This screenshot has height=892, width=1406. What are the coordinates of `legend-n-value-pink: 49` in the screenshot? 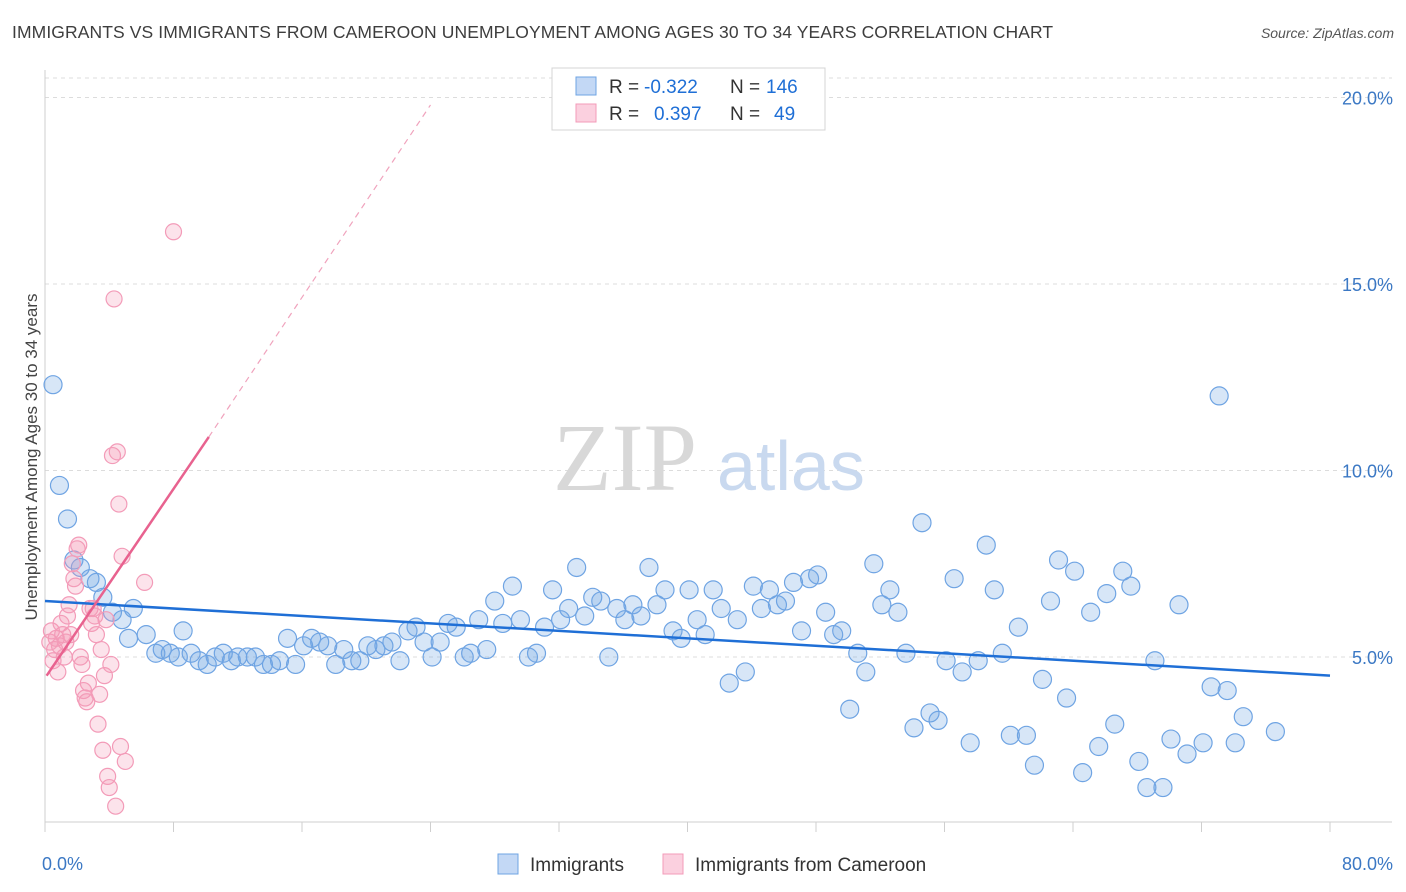 It's located at (784, 114).